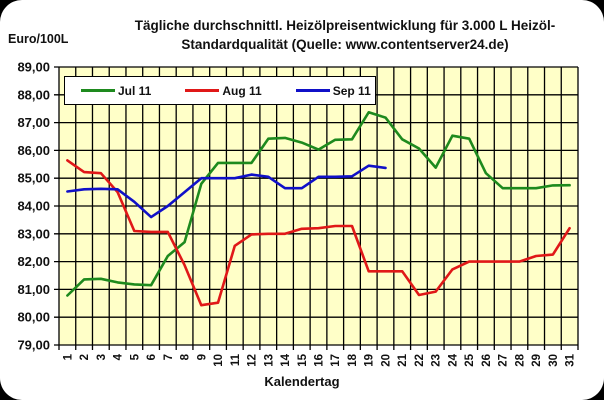 The width and height of the screenshot is (604, 400). I want to click on x-tick-label: 1, so click(68, 356).